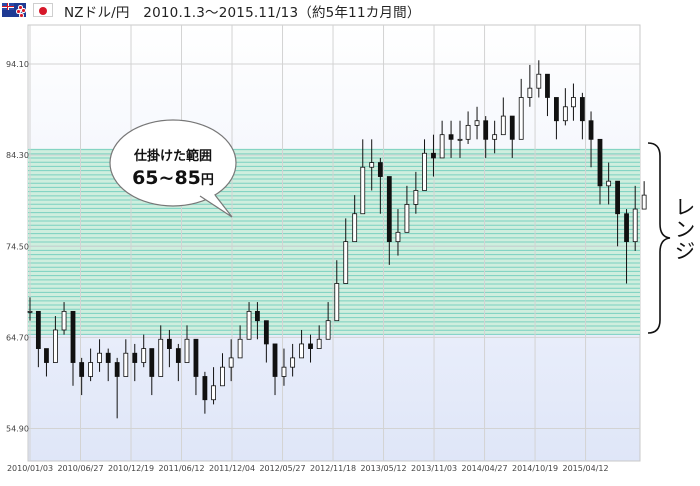 The image size is (700, 486). What do you see at coordinates (333, 468) in the screenshot?
I see `x-tick-label: 2012/11/18` at bounding box center [333, 468].